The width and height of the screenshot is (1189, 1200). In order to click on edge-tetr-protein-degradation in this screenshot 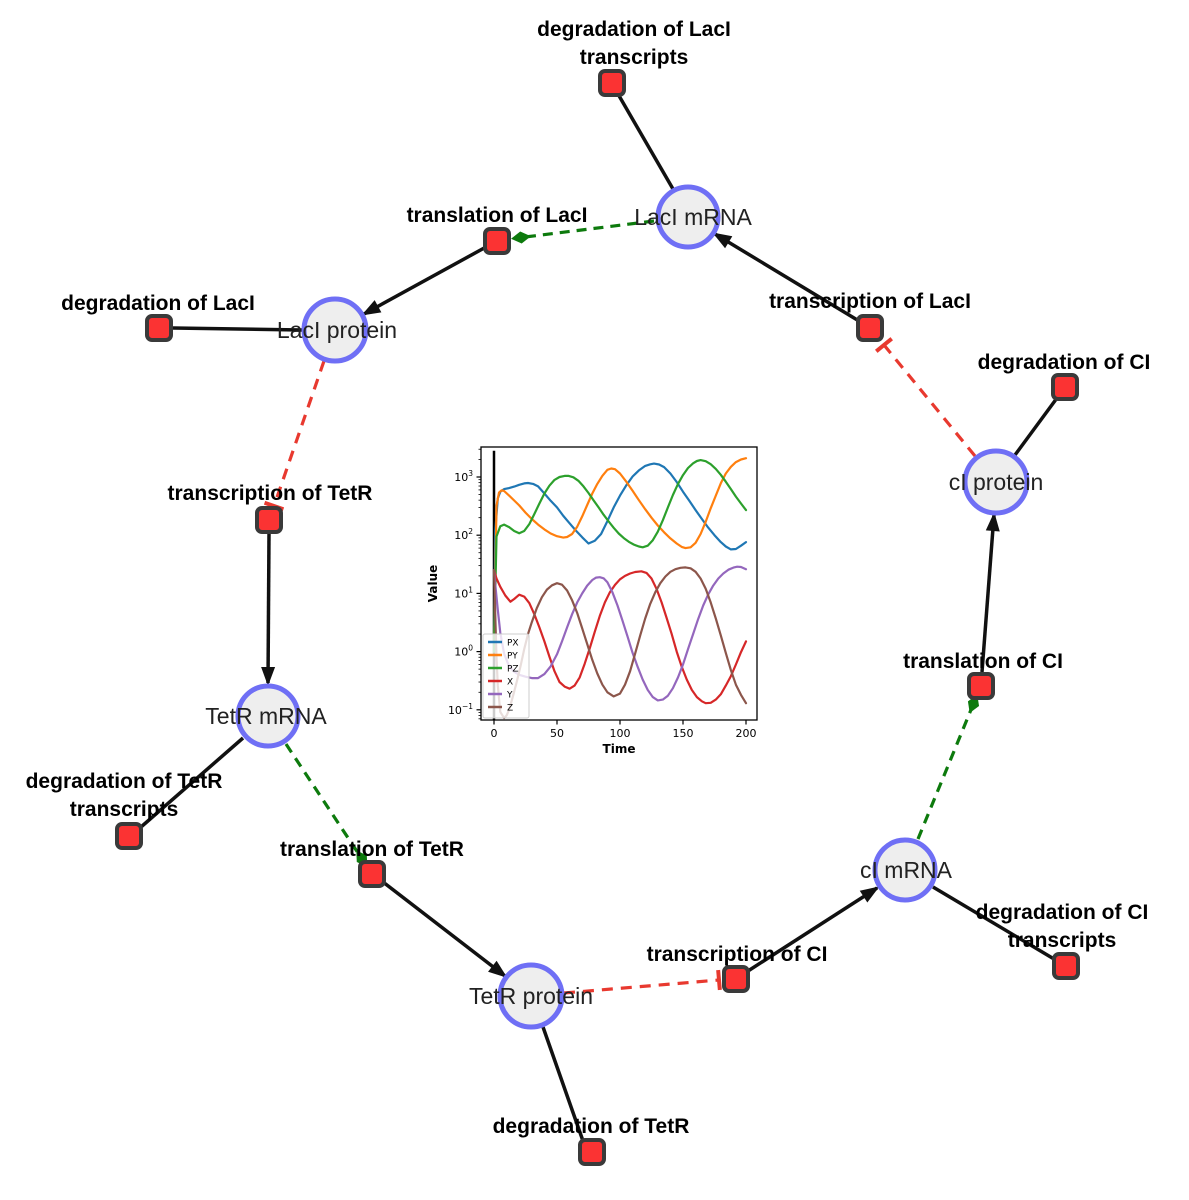, I will do `click(563, 1084)`.